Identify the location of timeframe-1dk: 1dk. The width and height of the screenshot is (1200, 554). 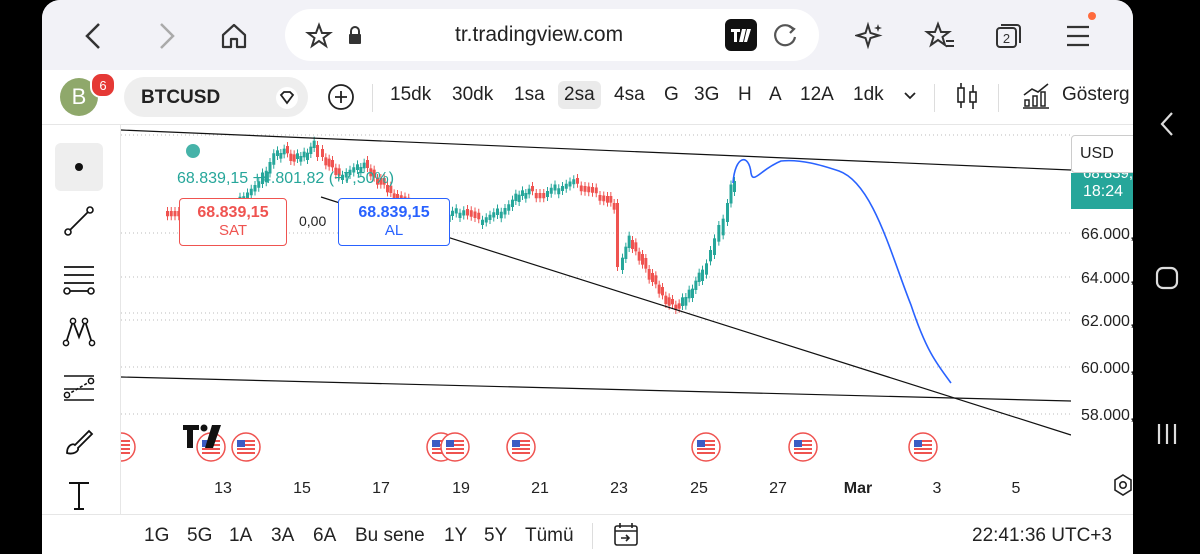
(868, 94).